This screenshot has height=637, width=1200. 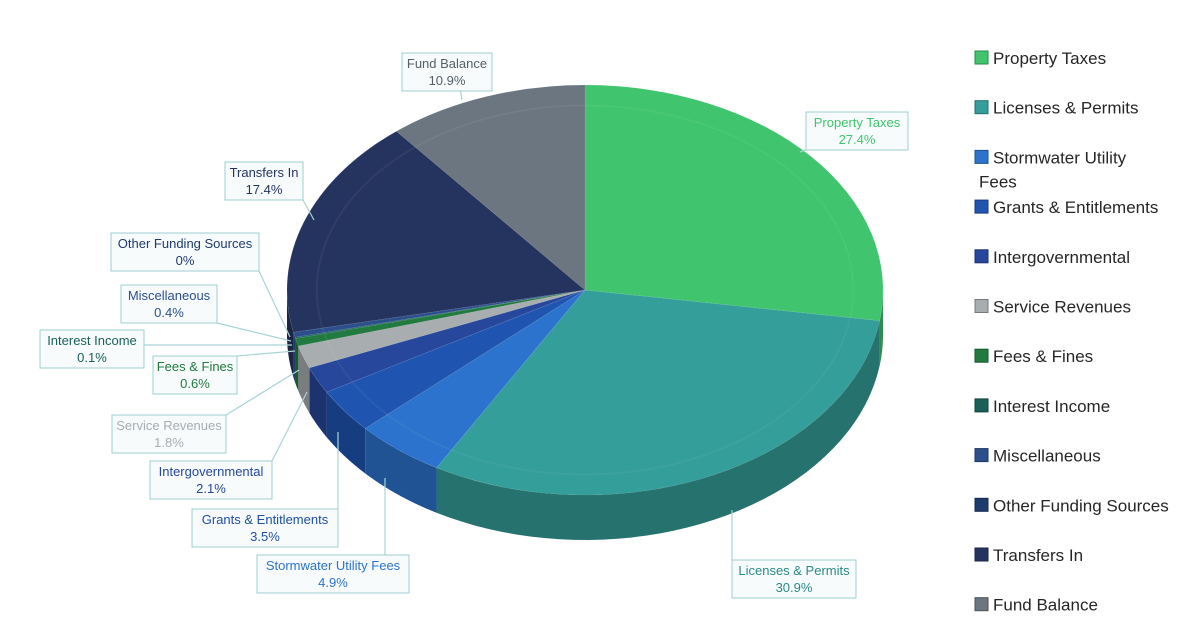 I want to click on legend-item-service-revenues: Service Revenues, so click(x=1052, y=307).